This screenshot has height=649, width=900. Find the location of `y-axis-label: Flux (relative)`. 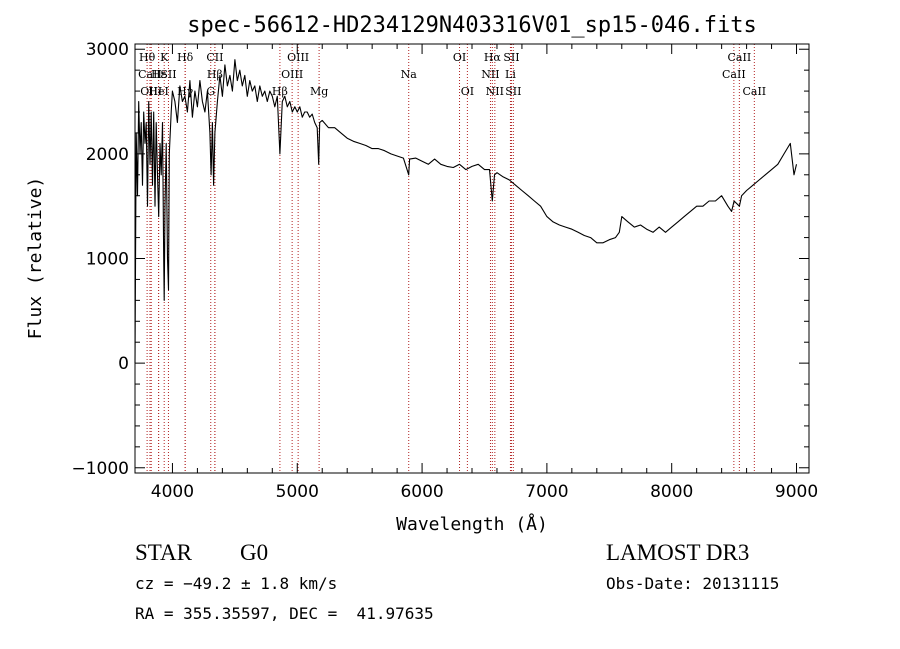

y-axis-label: Flux (relative) is located at coordinates (35, 258).